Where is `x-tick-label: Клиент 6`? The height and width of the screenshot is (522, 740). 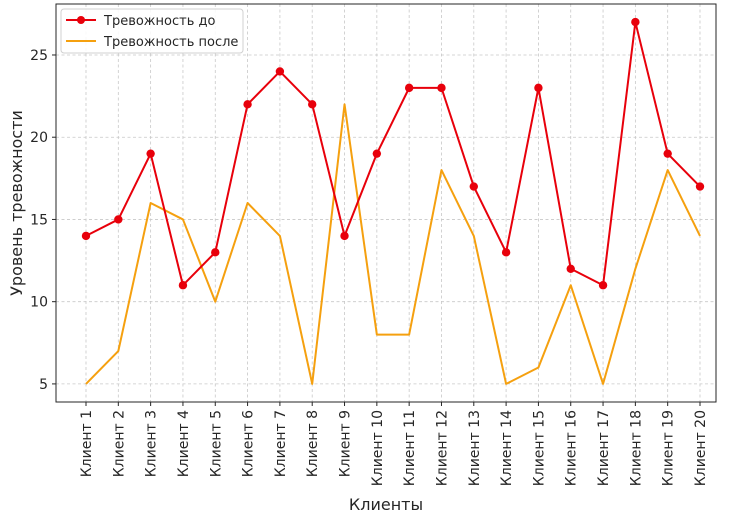
x-tick-label: Клиент 6 is located at coordinates (249, 443).